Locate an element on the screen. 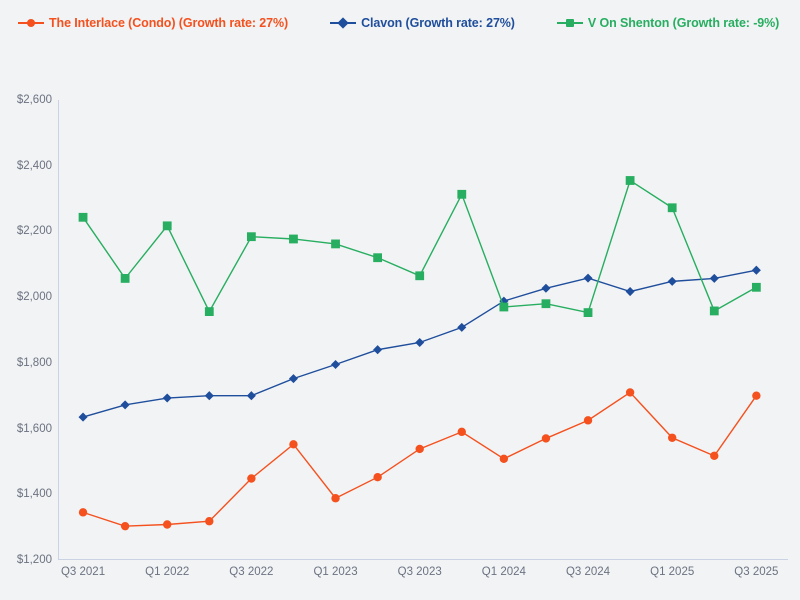 The image size is (800, 600). legend-item-interlace: The Interlace (Condo) (Growth rate: 27%) is located at coordinates (153, 23).